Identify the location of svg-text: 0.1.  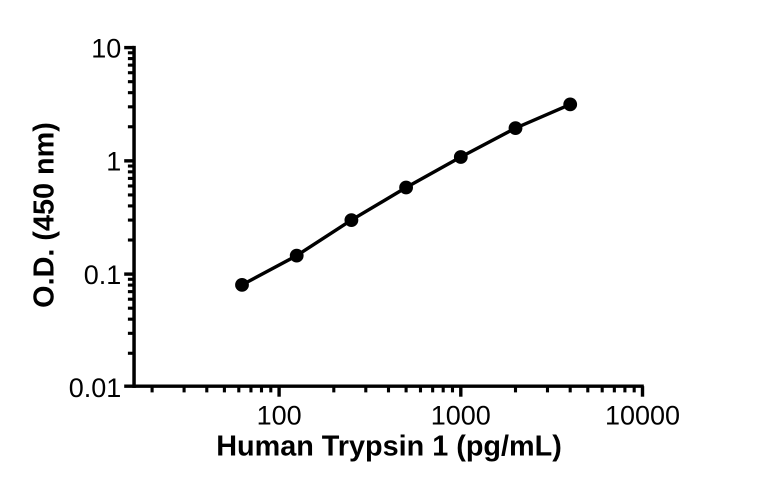
(103, 275).